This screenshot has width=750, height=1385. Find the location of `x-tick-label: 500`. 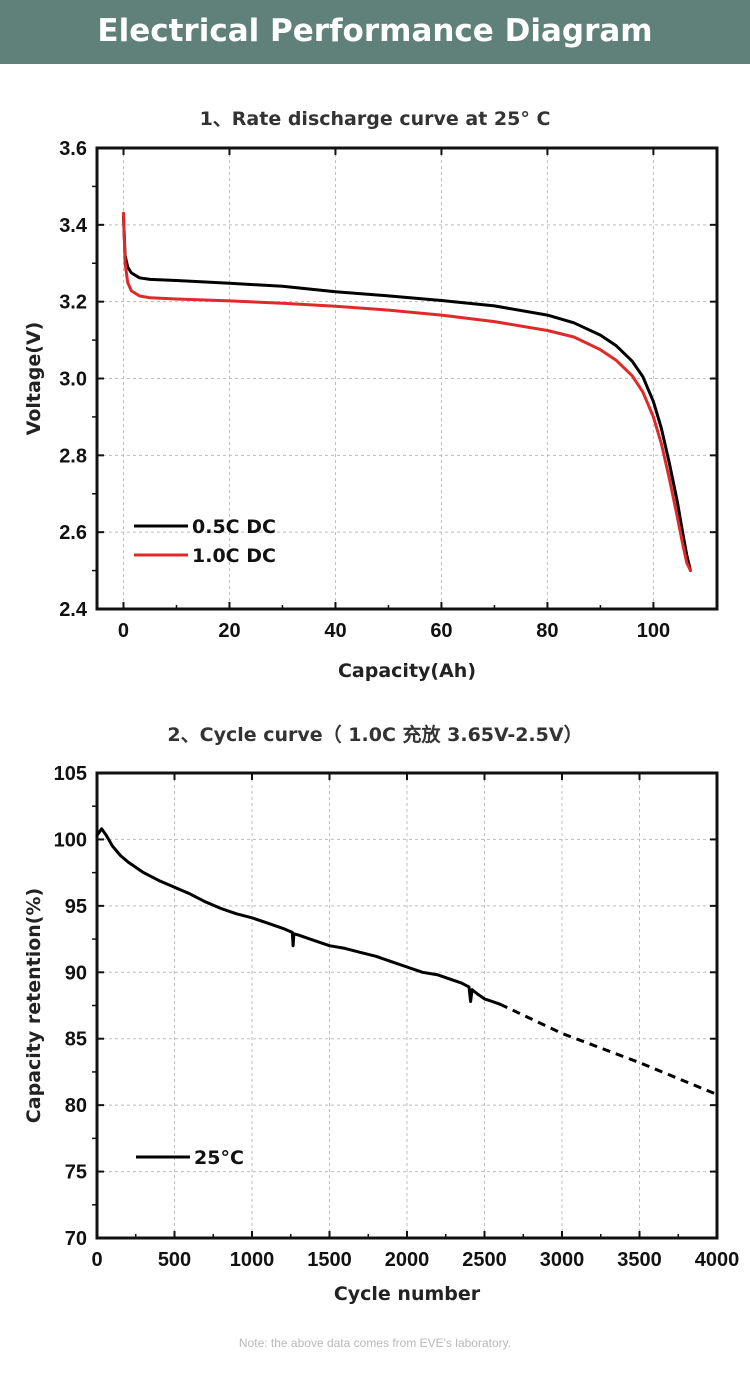

x-tick-label: 500 is located at coordinates (174, 1260).